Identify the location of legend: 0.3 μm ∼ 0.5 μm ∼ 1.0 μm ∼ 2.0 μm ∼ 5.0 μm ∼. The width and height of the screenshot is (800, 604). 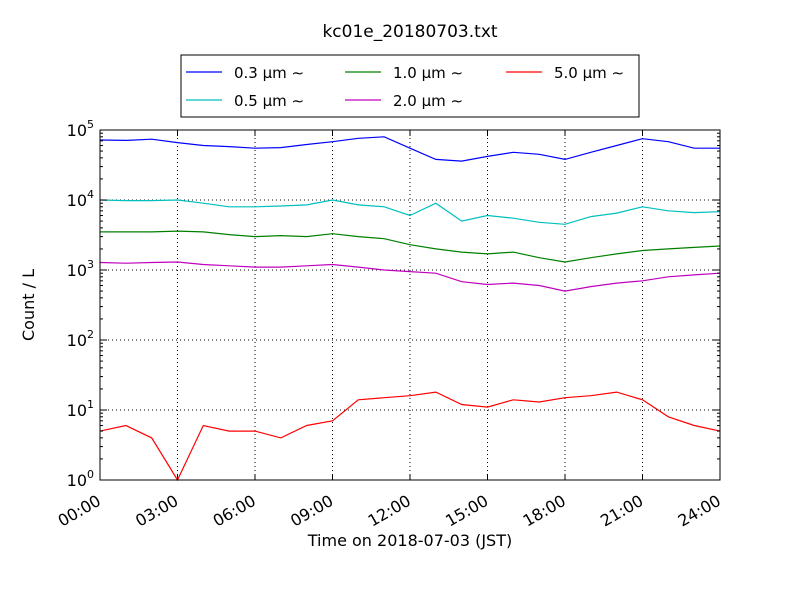
(410, 86).